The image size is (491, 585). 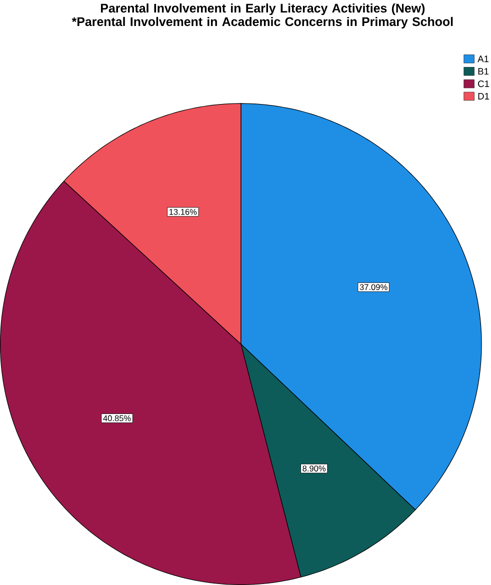 I want to click on data-label: 37.09%, so click(x=374, y=287).